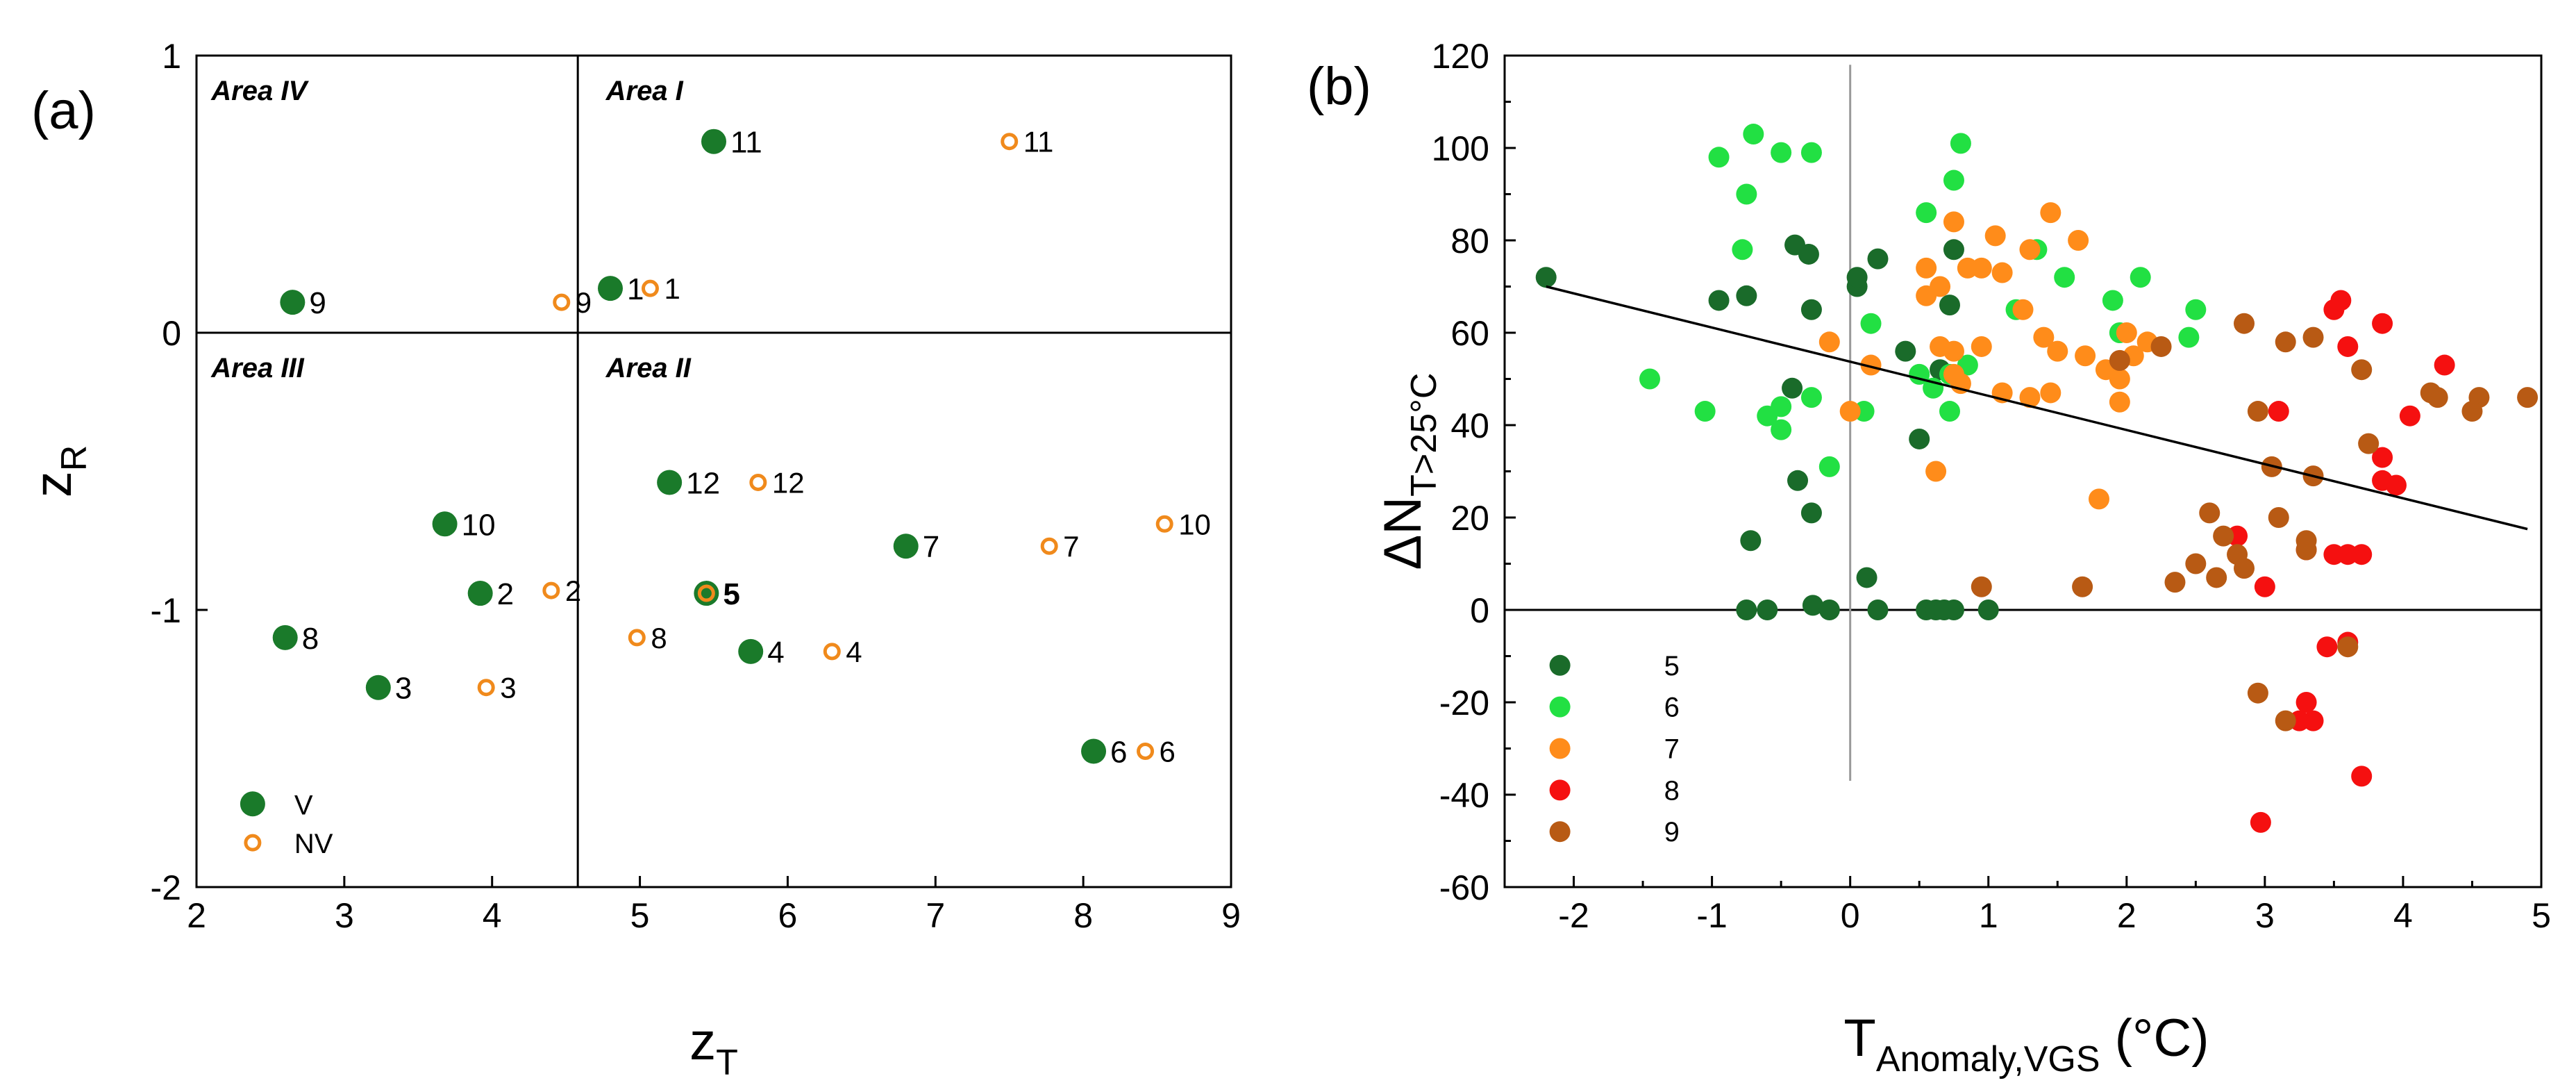 The image size is (2576, 1092). Describe the element at coordinates (659, 638) in the screenshot. I see `point-label-nv: 8` at that location.